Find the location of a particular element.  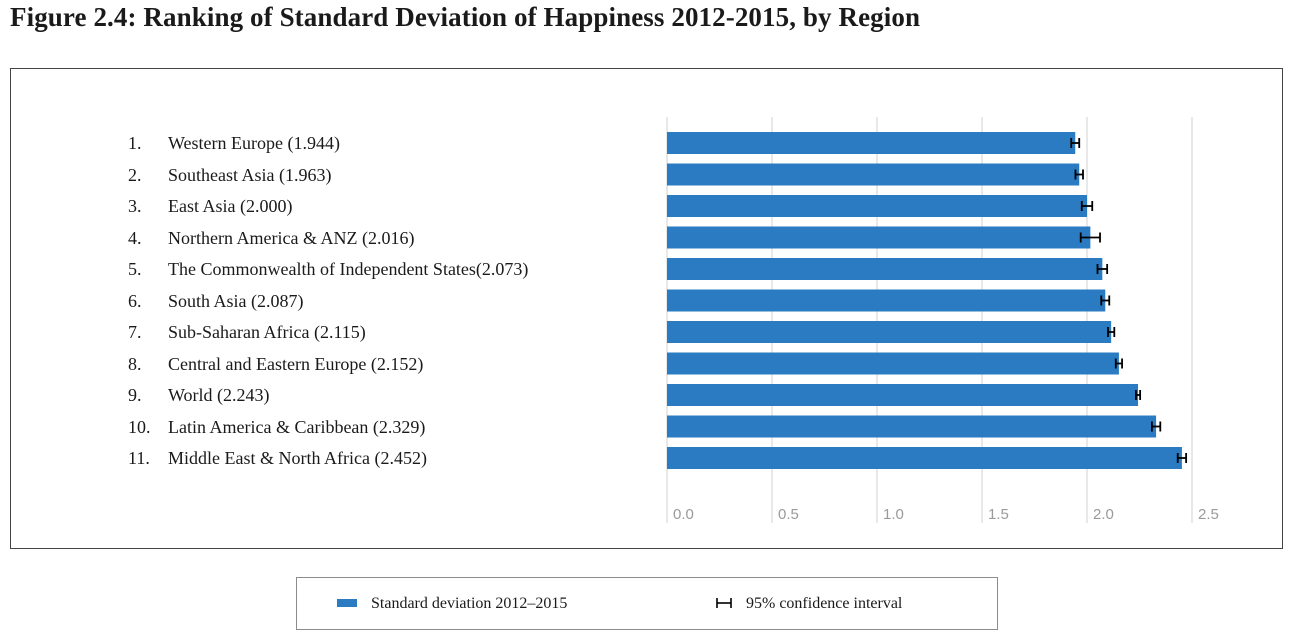

category-rank: 6. is located at coordinates (135, 300).